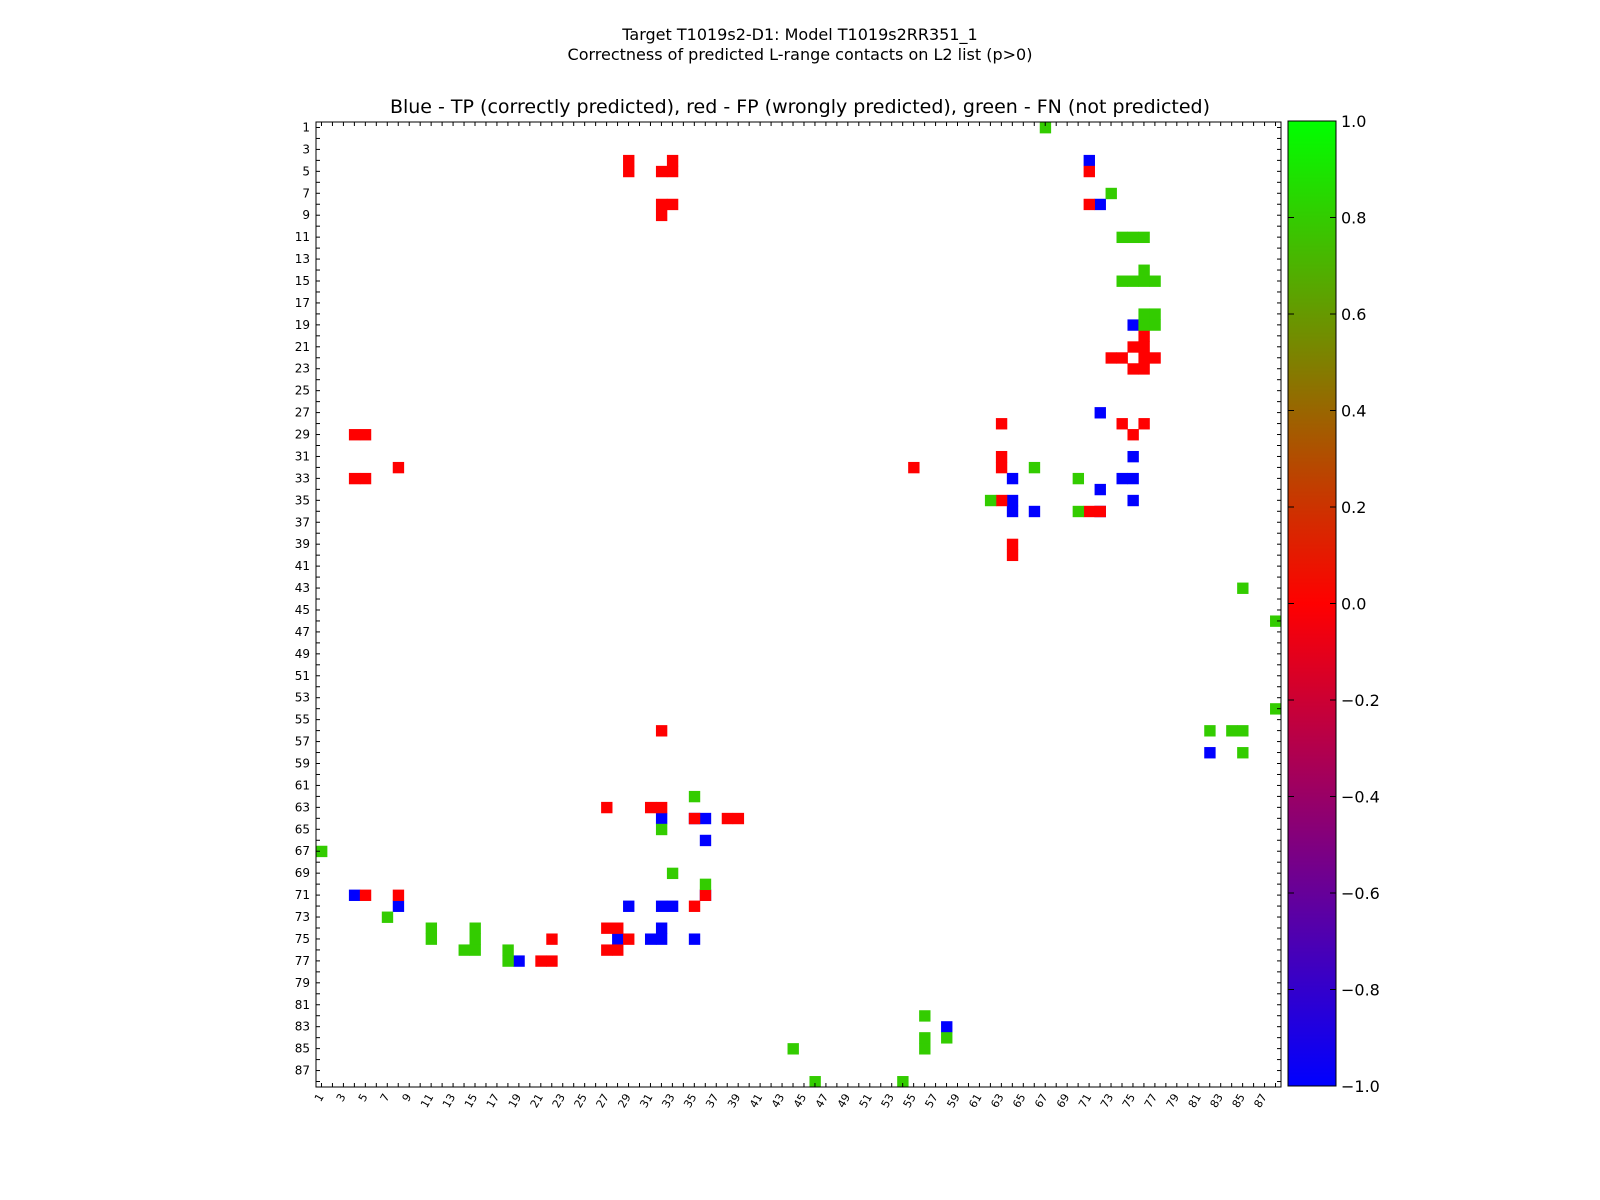  Describe the element at coordinates (302, 873) in the screenshot. I see `y-tick-label: 69` at that location.